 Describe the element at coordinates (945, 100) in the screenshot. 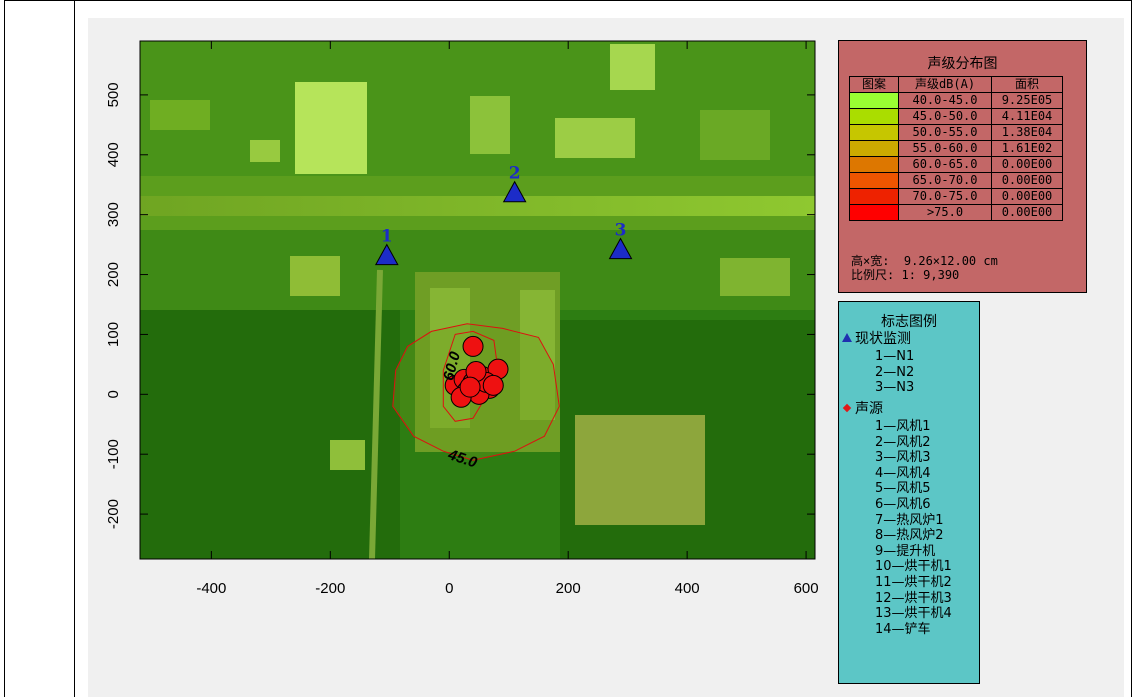

I see `level-range: 40.0-45.0` at that location.